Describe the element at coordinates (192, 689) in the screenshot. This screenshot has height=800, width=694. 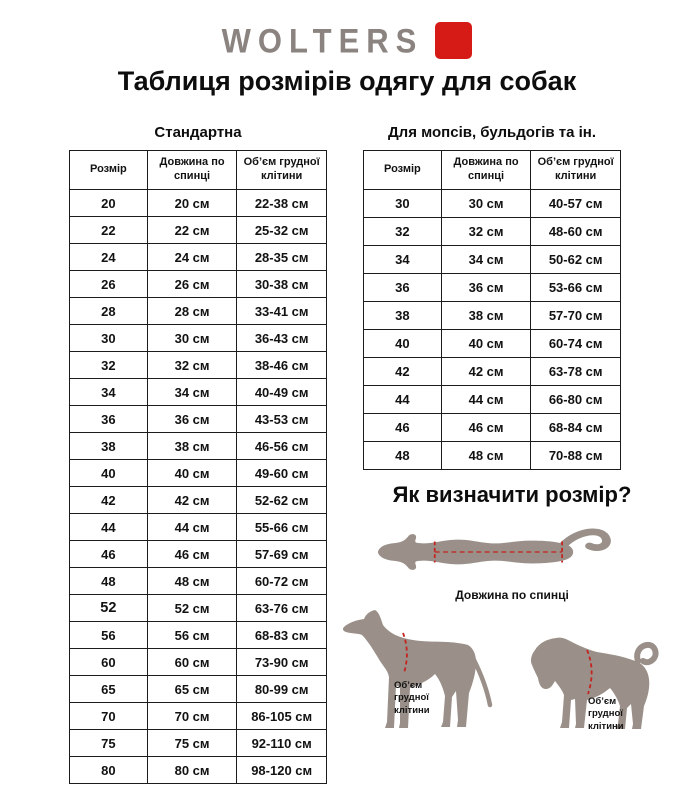
I see `table-cell: 65 см` at that location.